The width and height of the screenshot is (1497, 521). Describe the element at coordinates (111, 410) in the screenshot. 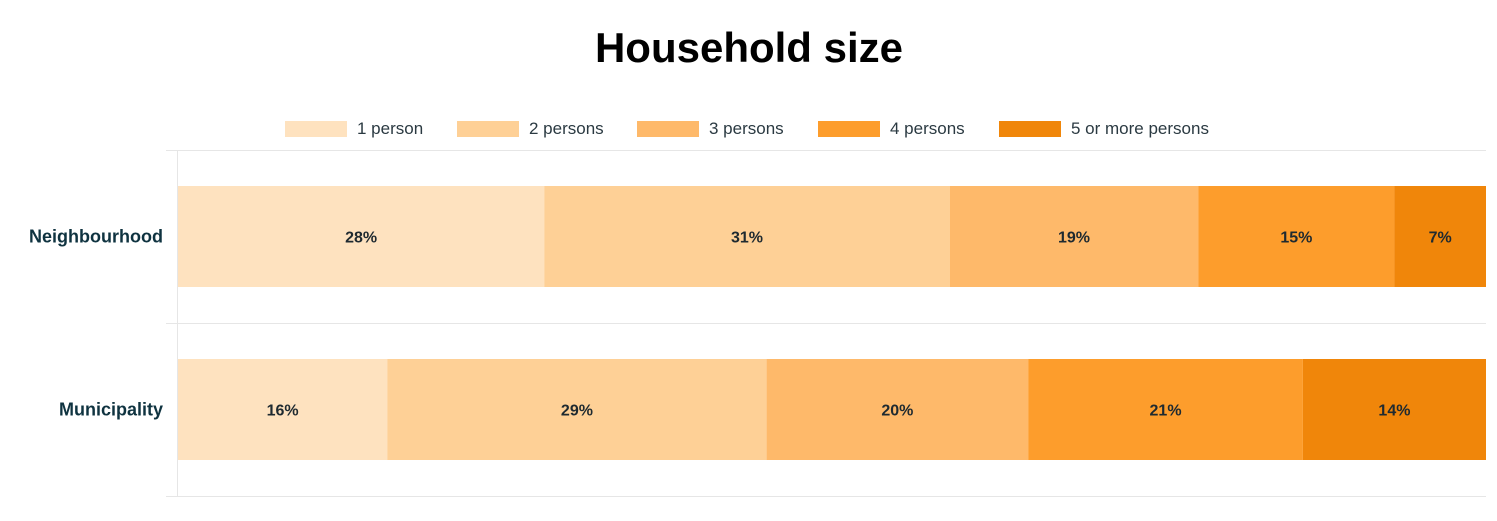

I see `category-label: Municipality` at that location.